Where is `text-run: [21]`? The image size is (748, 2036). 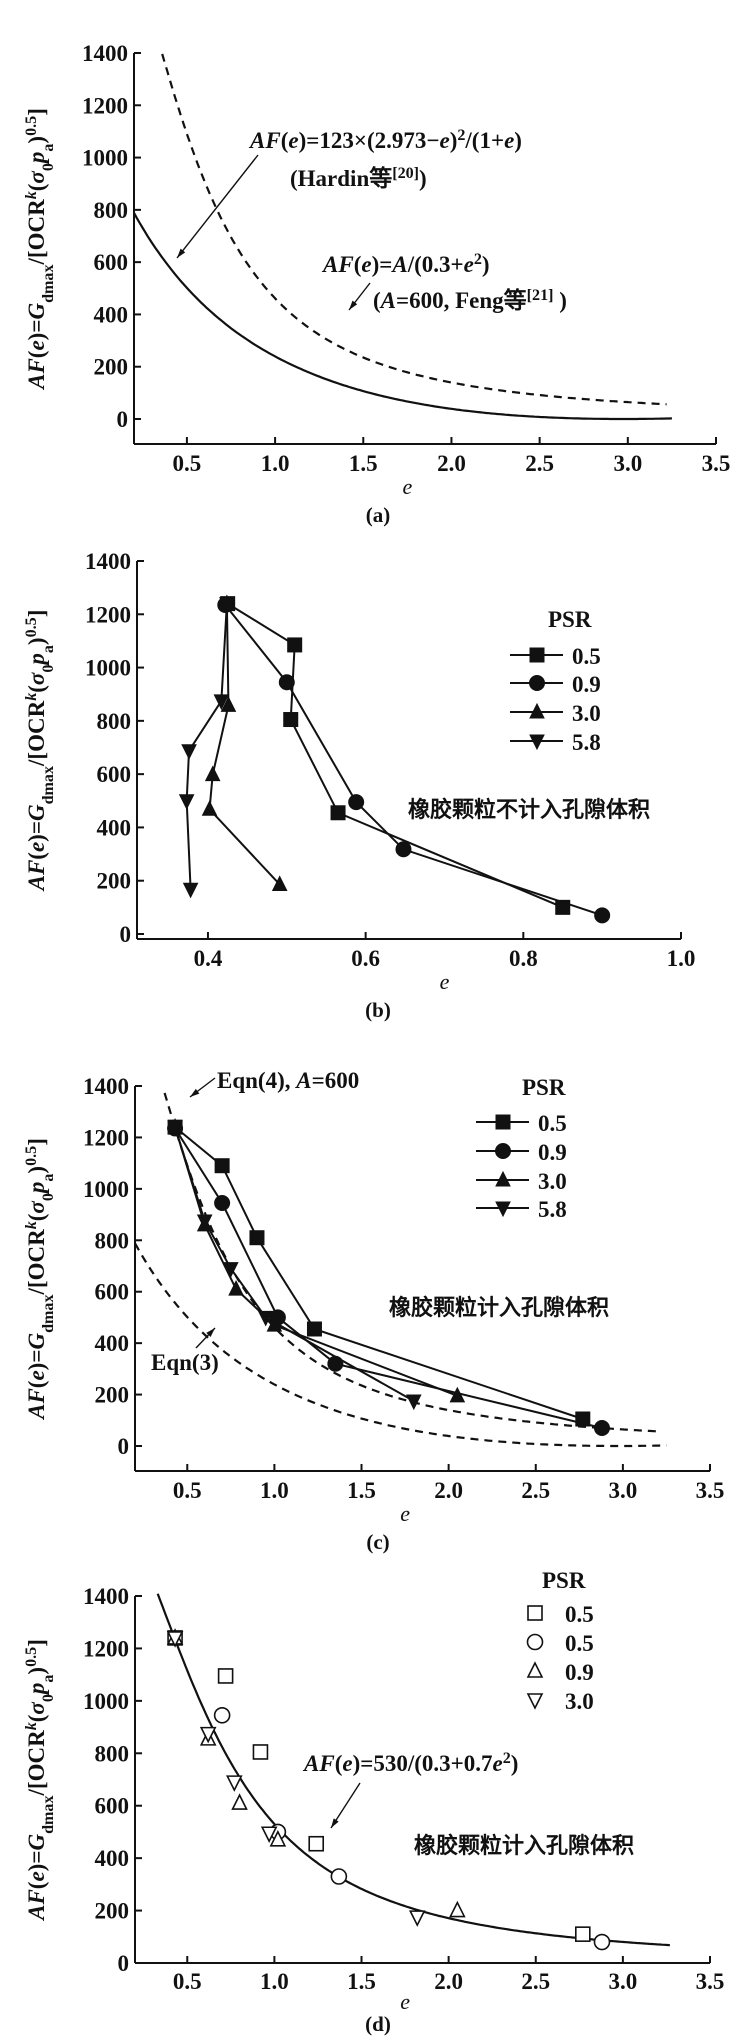 text-run: [21] is located at coordinates (540, 295).